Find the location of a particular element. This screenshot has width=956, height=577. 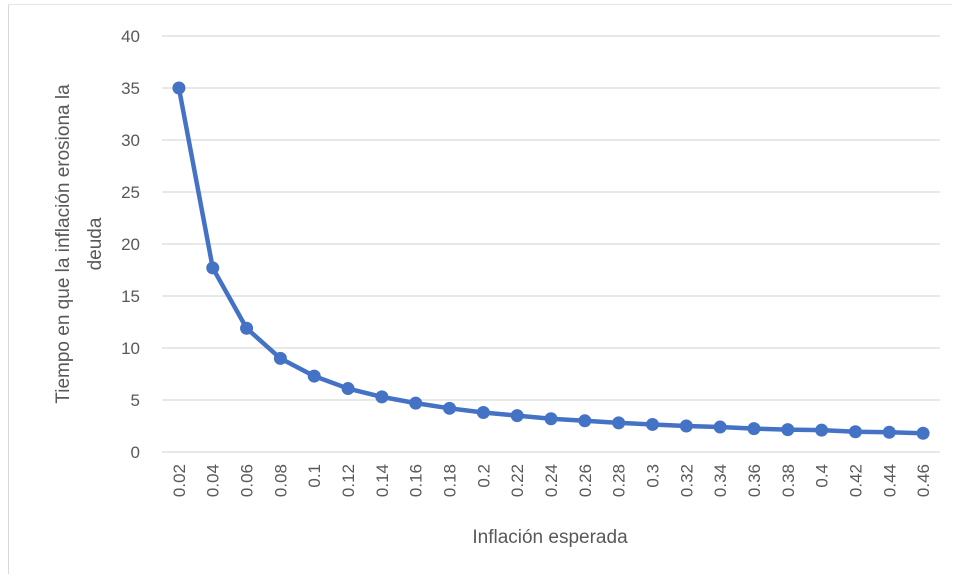

y-tick-label: 40 is located at coordinates (130, 36).